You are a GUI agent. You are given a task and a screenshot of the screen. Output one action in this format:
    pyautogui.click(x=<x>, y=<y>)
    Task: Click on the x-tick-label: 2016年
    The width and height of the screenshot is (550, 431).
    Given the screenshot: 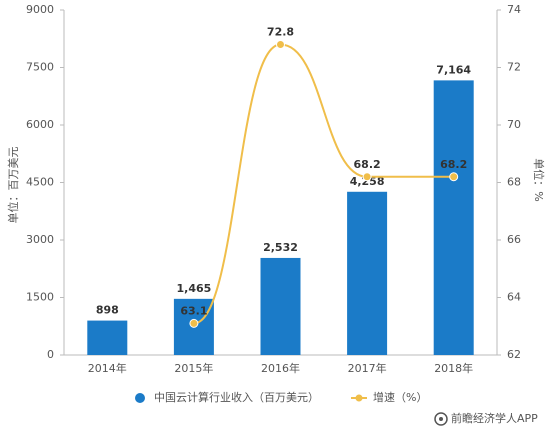 What is the action you would take?
    pyautogui.click(x=280, y=368)
    